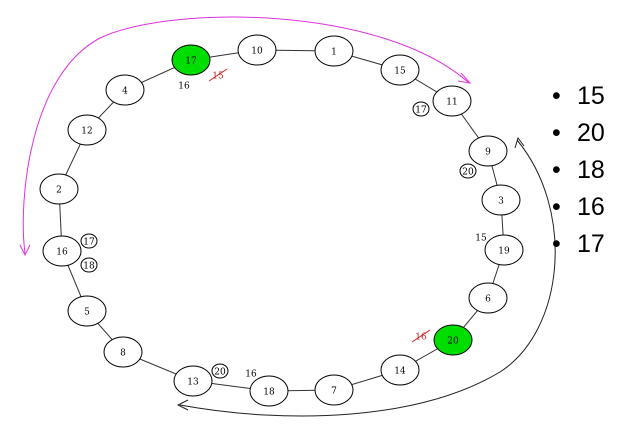 The height and width of the screenshot is (440, 626). I want to click on ring-node-8: 8, so click(123, 352).